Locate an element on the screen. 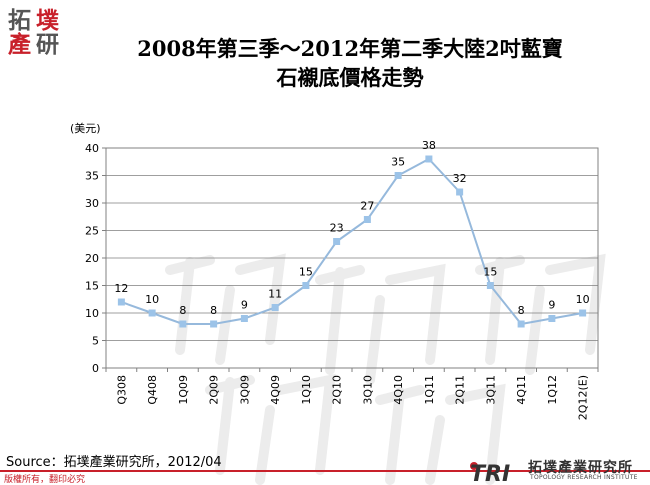 This screenshot has height=485, width=650. x-tick-label: 1Q10 is located at coordinates (306, 390).